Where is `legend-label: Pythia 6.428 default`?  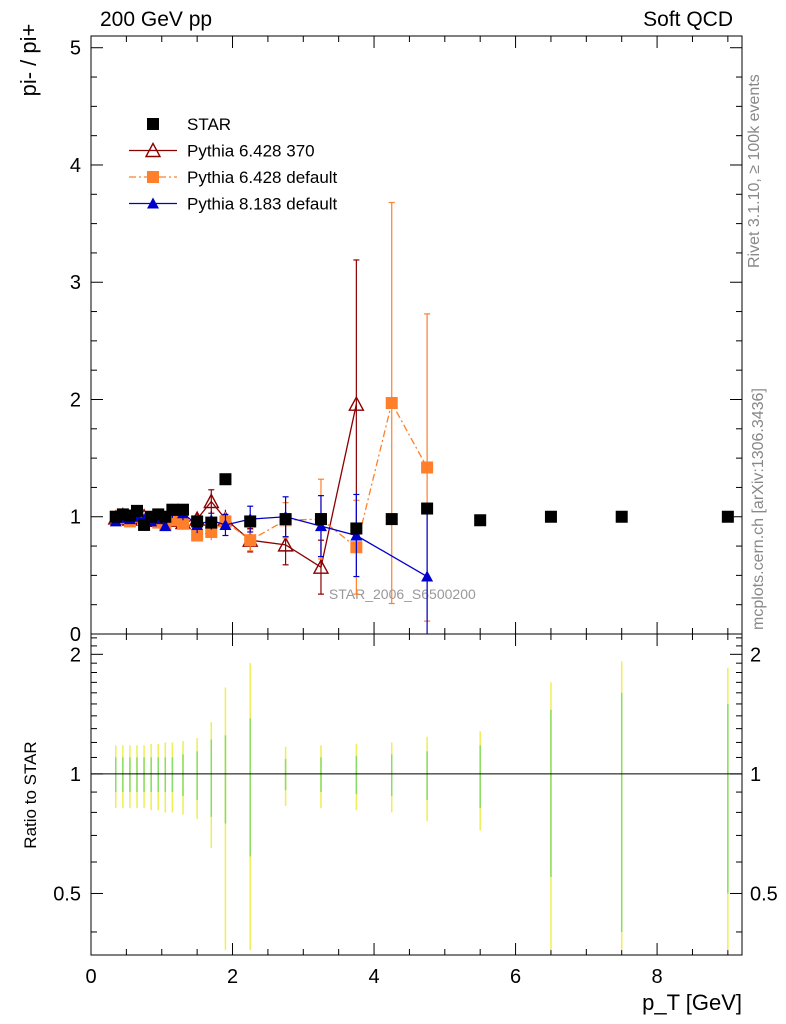 legend-label: Pythia 6.428 default is located at coordinates (262, 177).